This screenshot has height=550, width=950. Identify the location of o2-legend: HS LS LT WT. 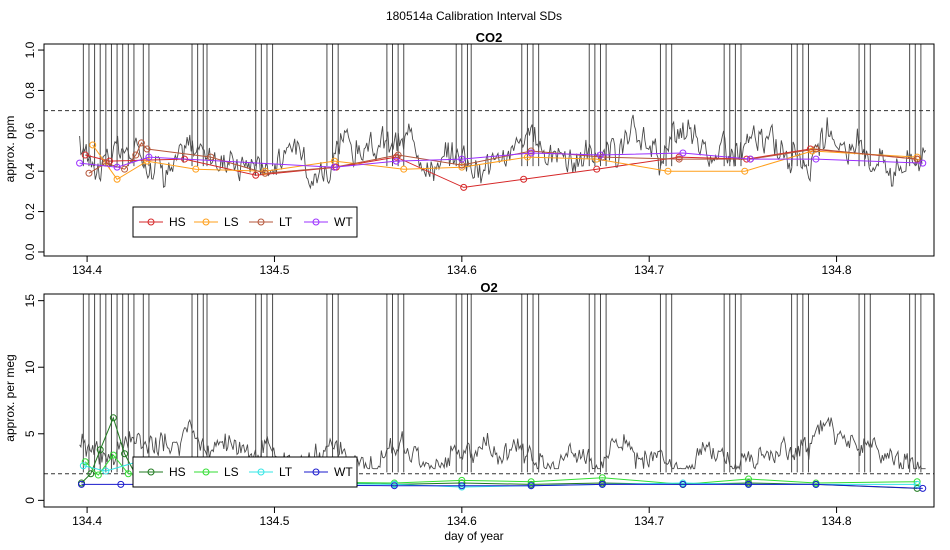
(245, 472).